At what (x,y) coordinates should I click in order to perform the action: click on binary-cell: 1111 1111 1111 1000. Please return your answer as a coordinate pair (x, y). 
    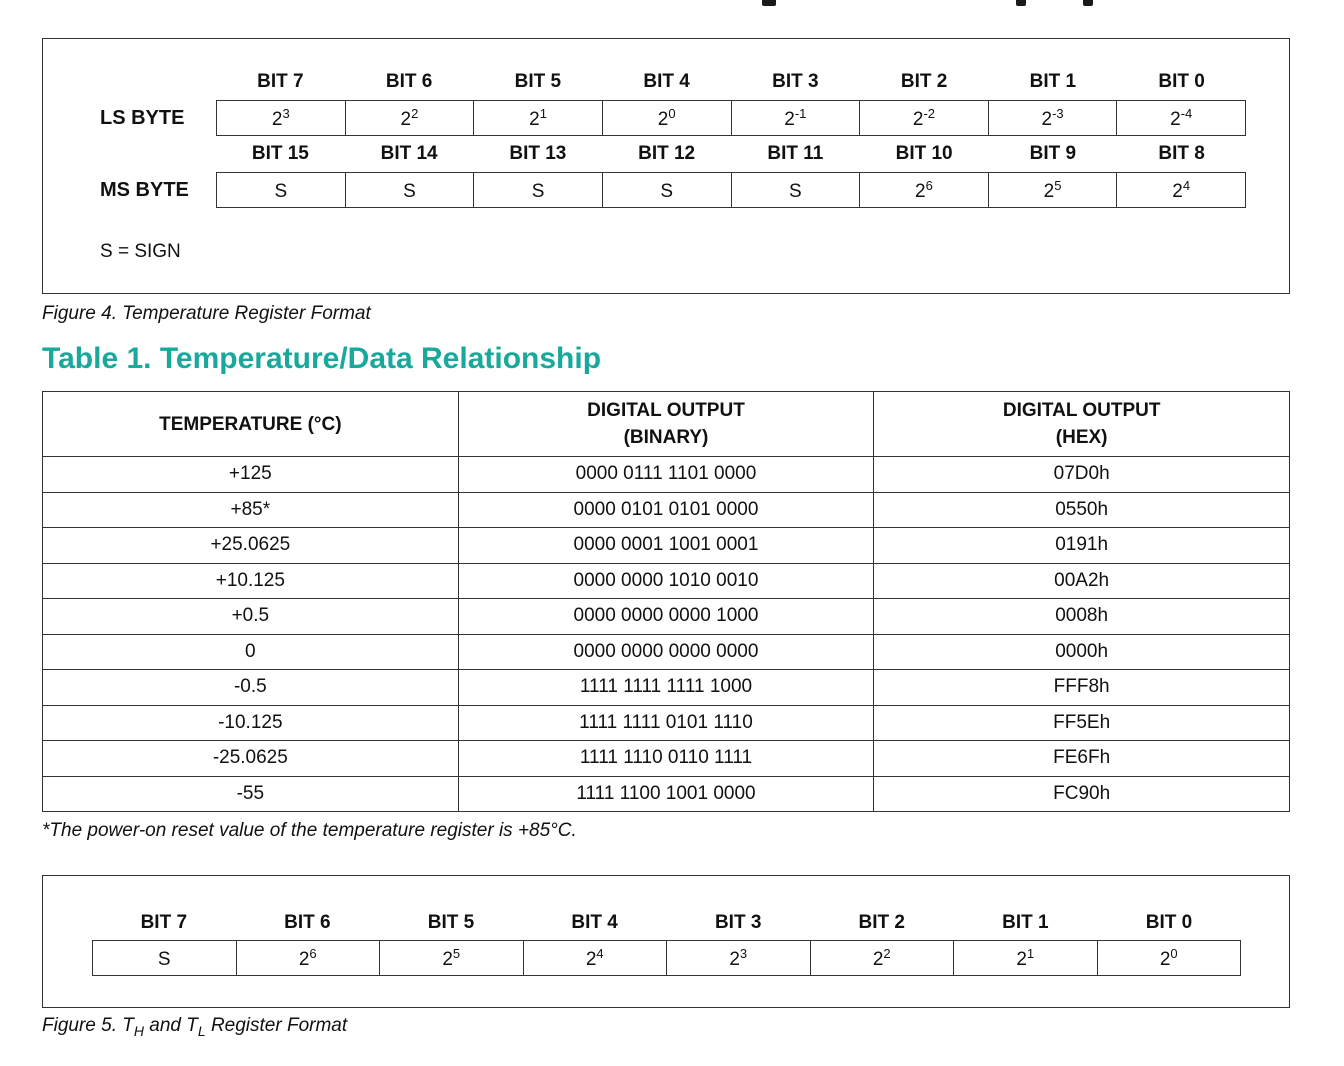
    Looking at the image, I should click on (666, 687).